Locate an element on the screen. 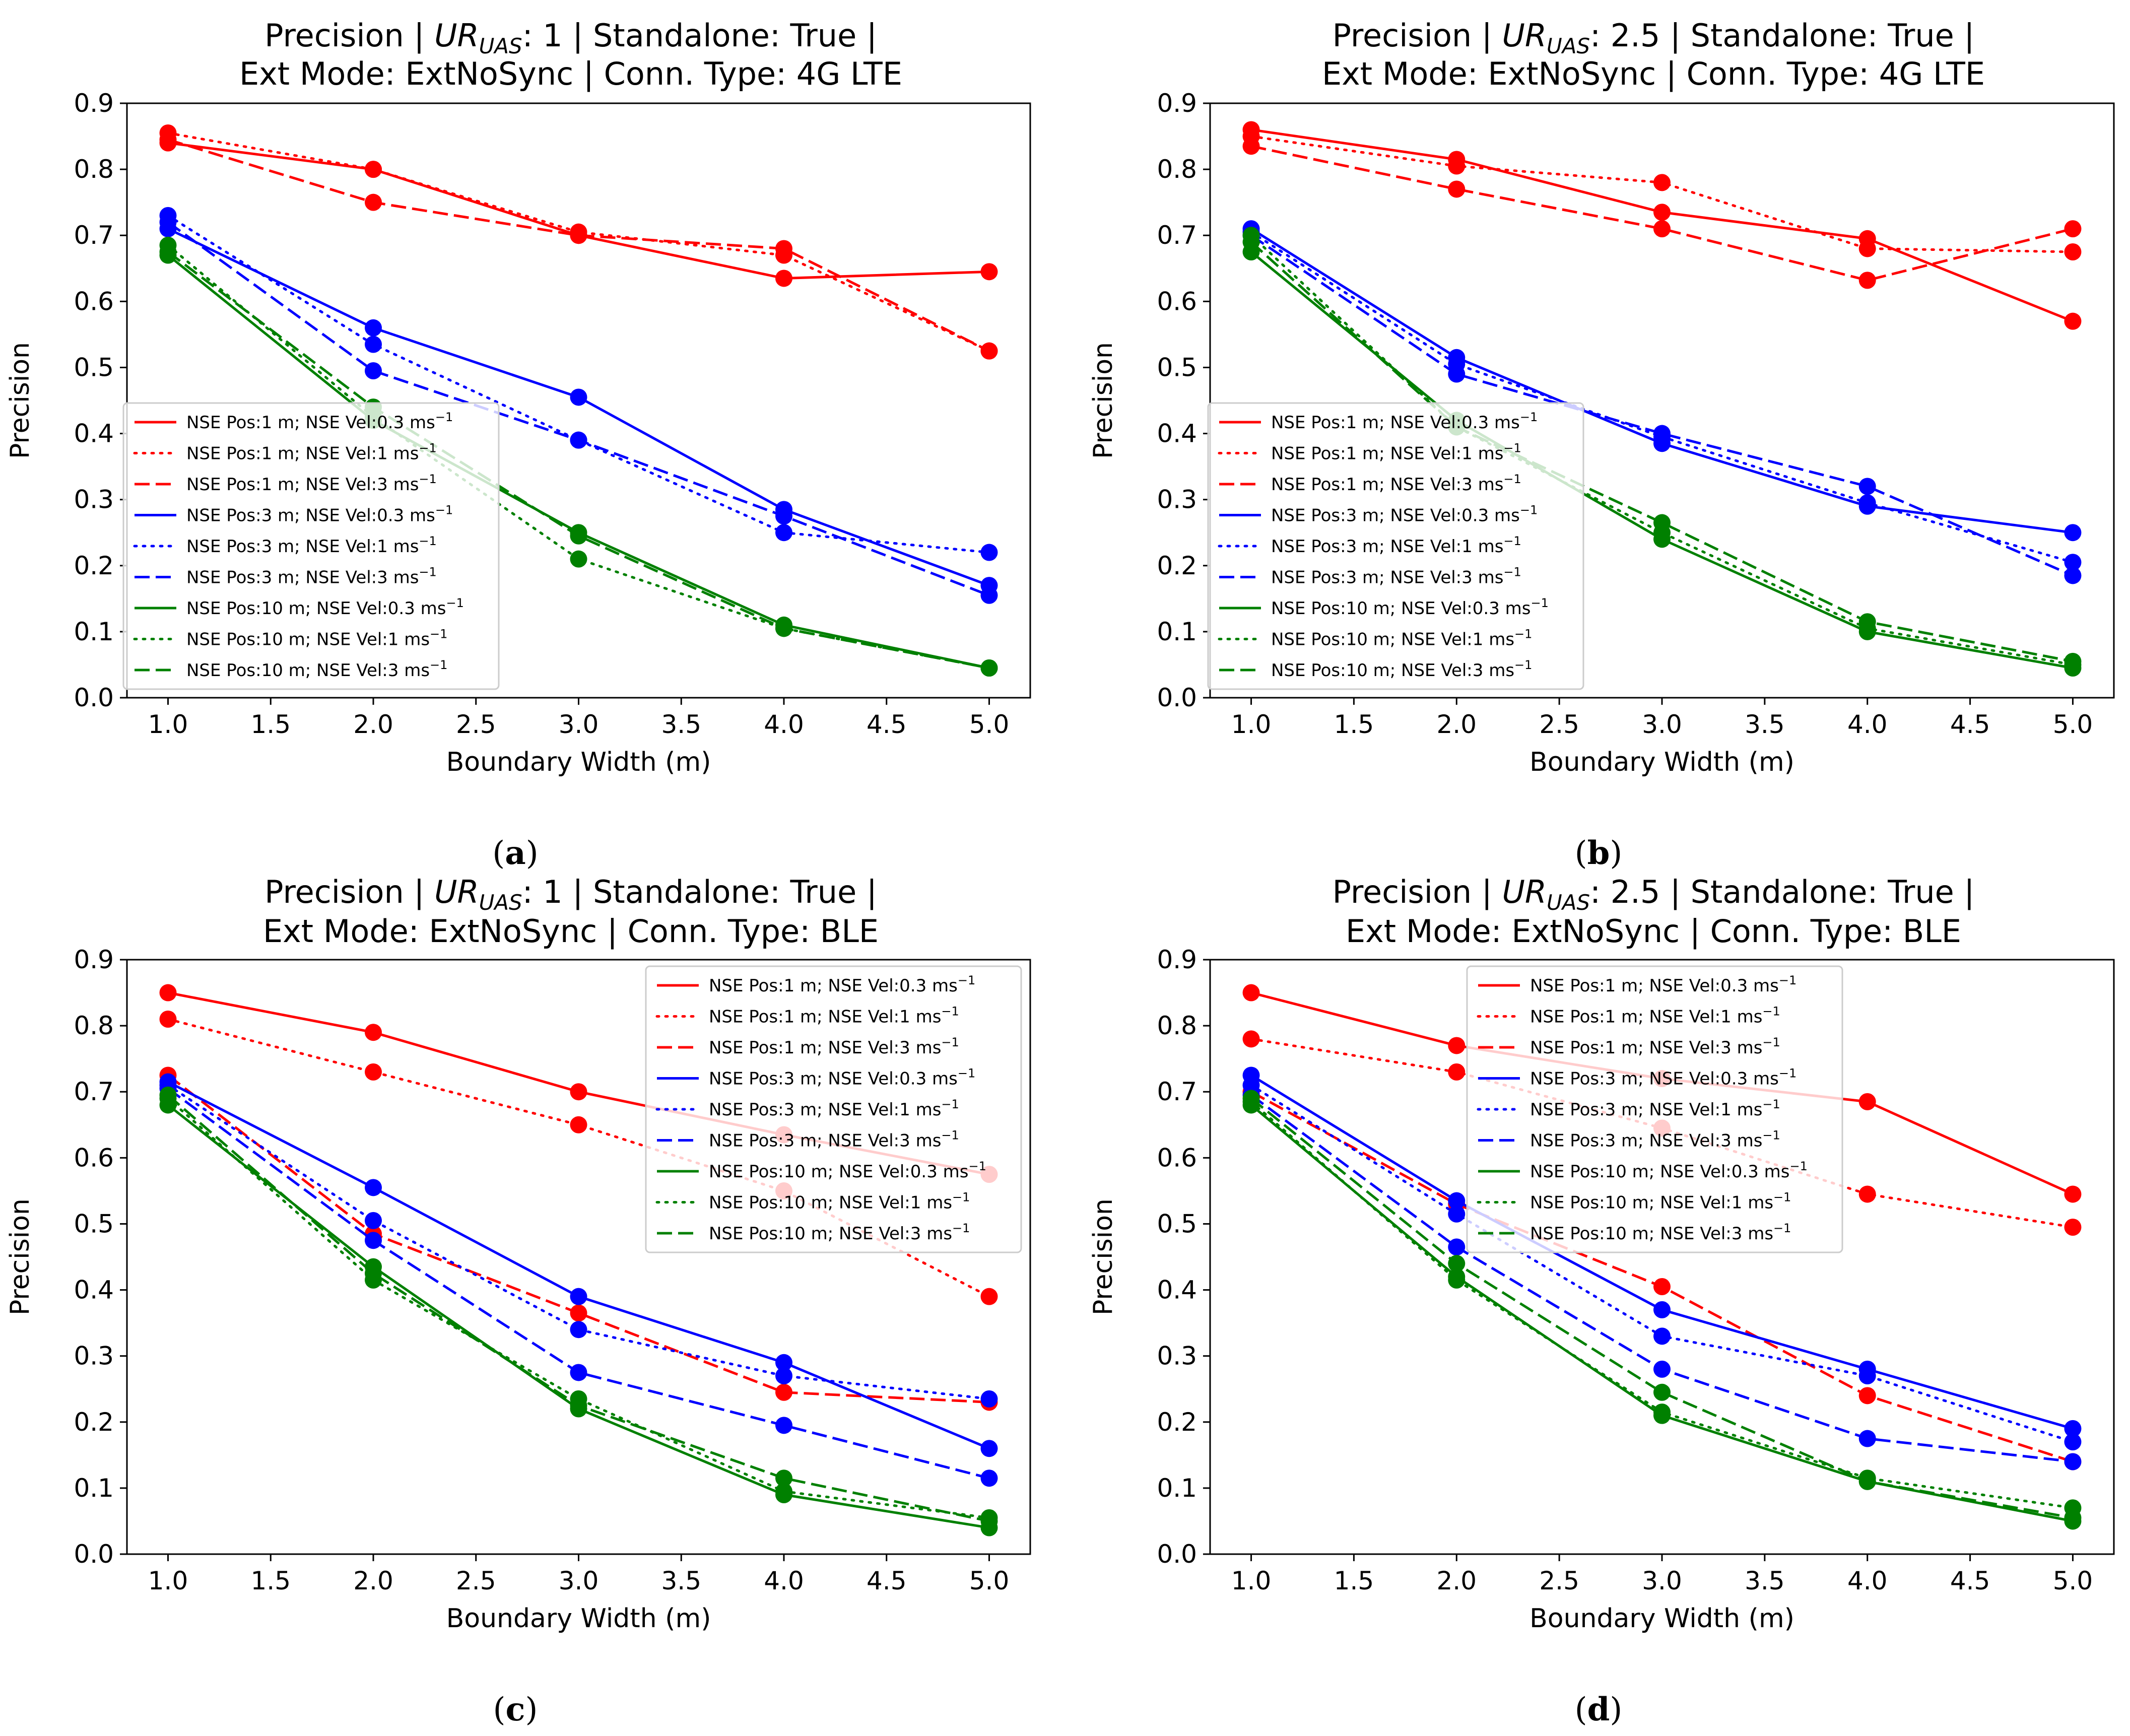 This screenshot has width=2130, height=1736. caption-letter: a is located at coordinates (515, 853).